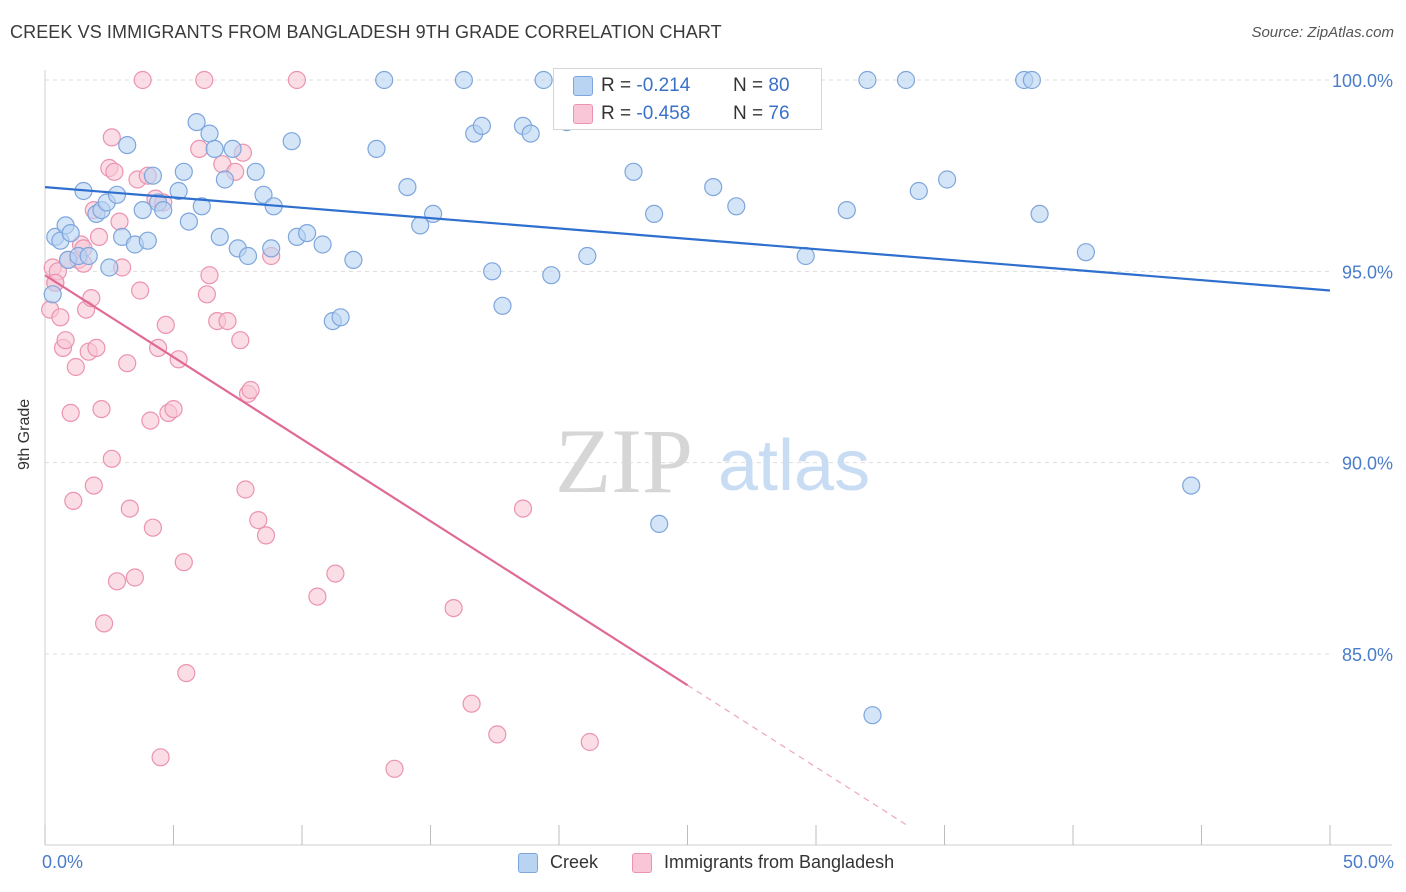  Describe the element at coordinates (642, 862) in the screenshot. I see `bangladesh-legend-swatch` at that location.